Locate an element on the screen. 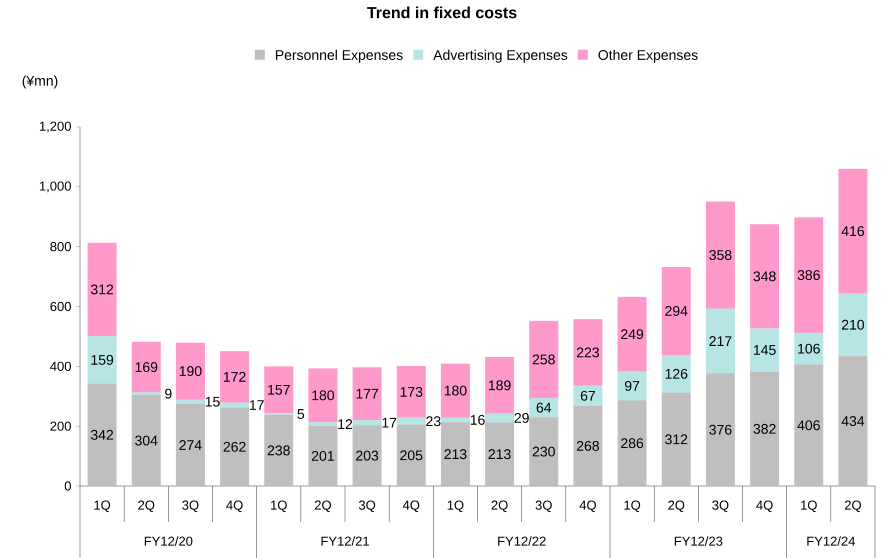  data-label: 258 is located at coordinates (543, 359).